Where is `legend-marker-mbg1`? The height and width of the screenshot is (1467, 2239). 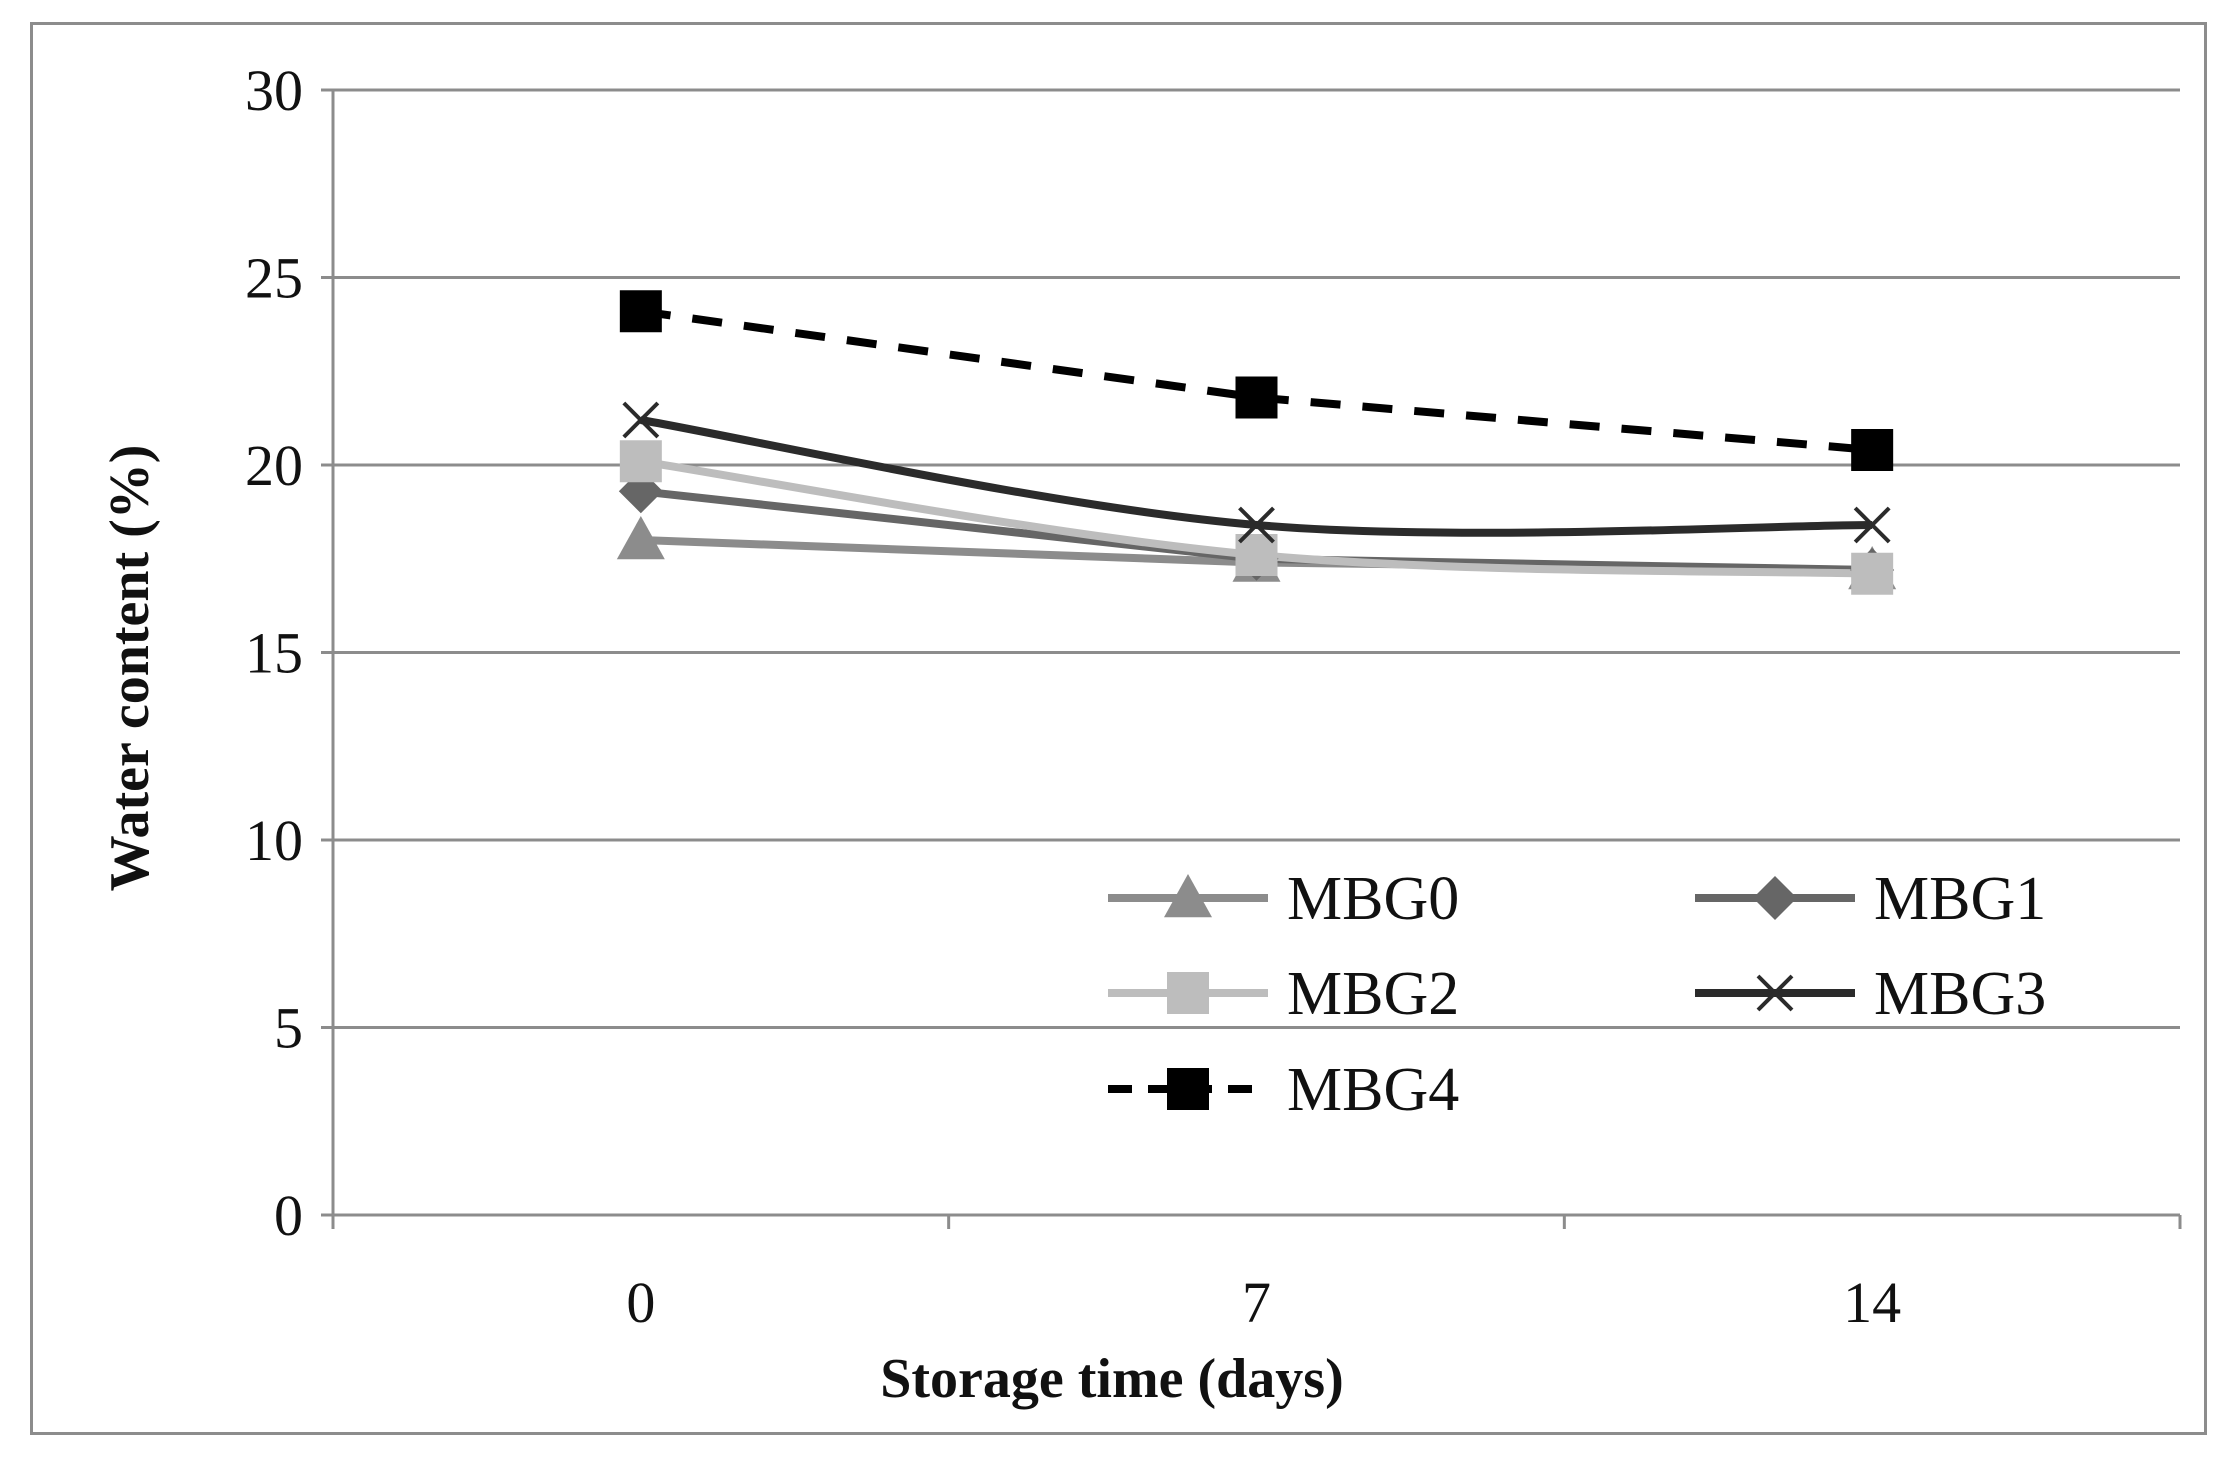
legend-marker-mbg1 is located at coordinates (1775, 898).